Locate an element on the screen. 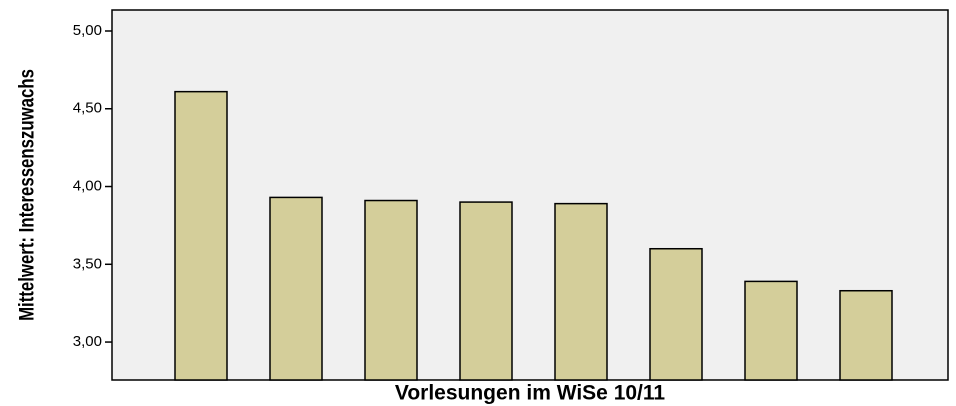  y-tick-label: 5,00 is located at coordinates (87, 30).